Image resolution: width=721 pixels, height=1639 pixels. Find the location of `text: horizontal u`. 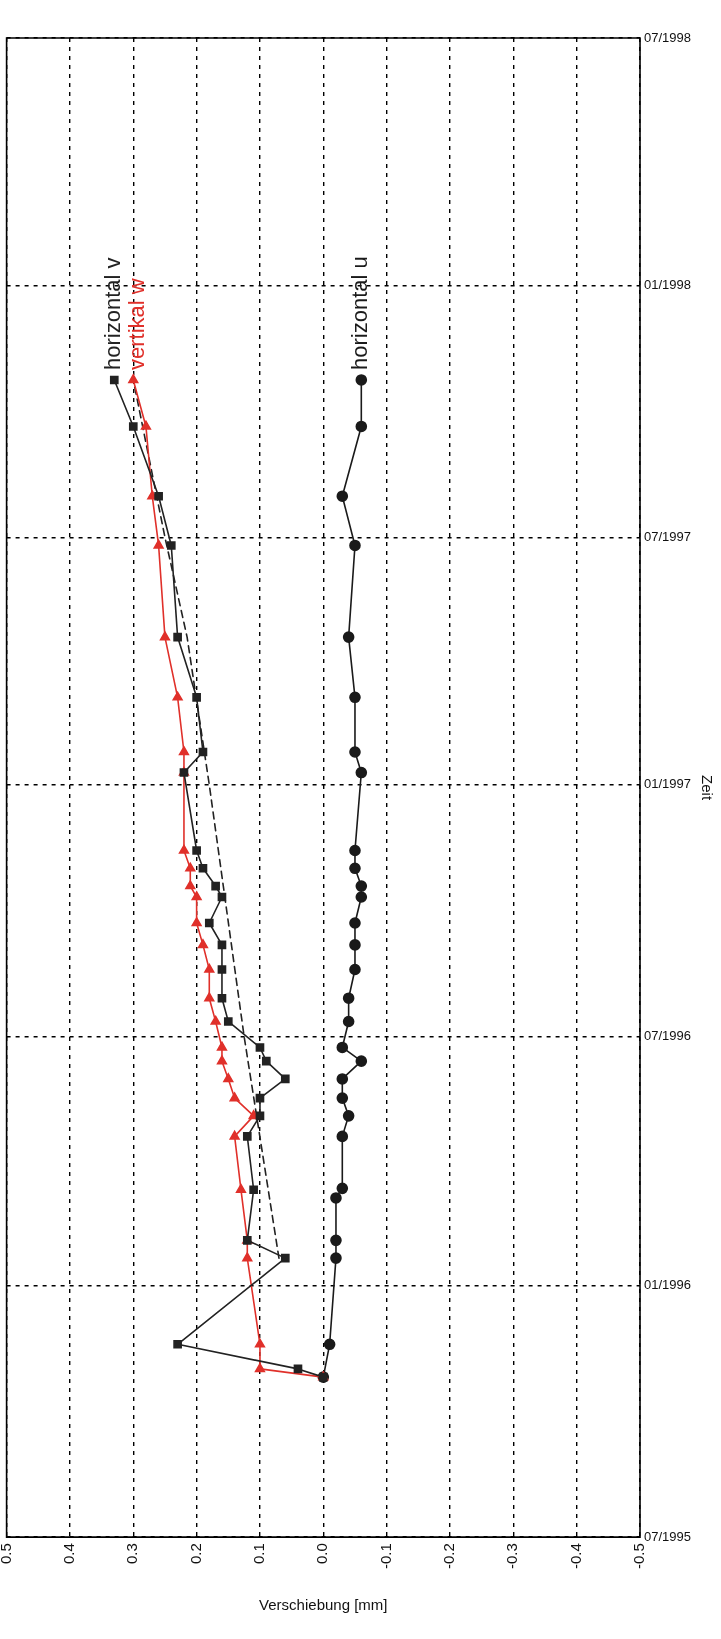

text: horizontal u is located at coordinates (360, 313).